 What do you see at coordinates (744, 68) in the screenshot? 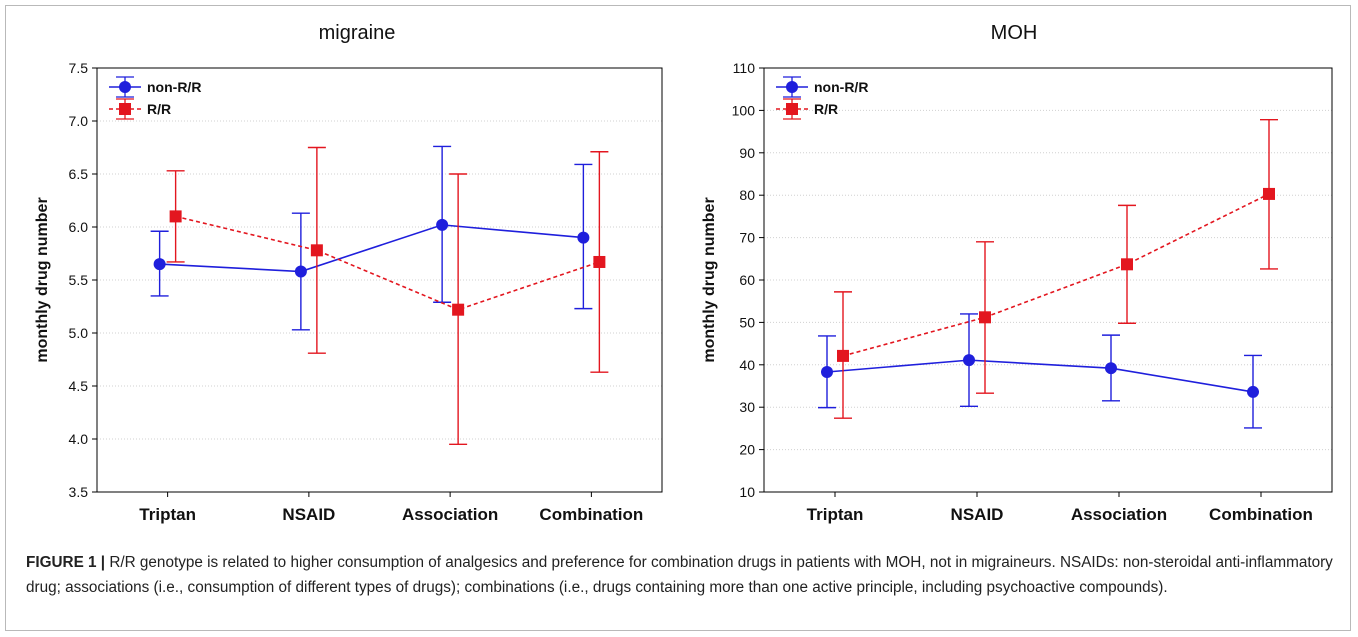
I see `y-tick-label: 110` at bounding box center [744, 68].